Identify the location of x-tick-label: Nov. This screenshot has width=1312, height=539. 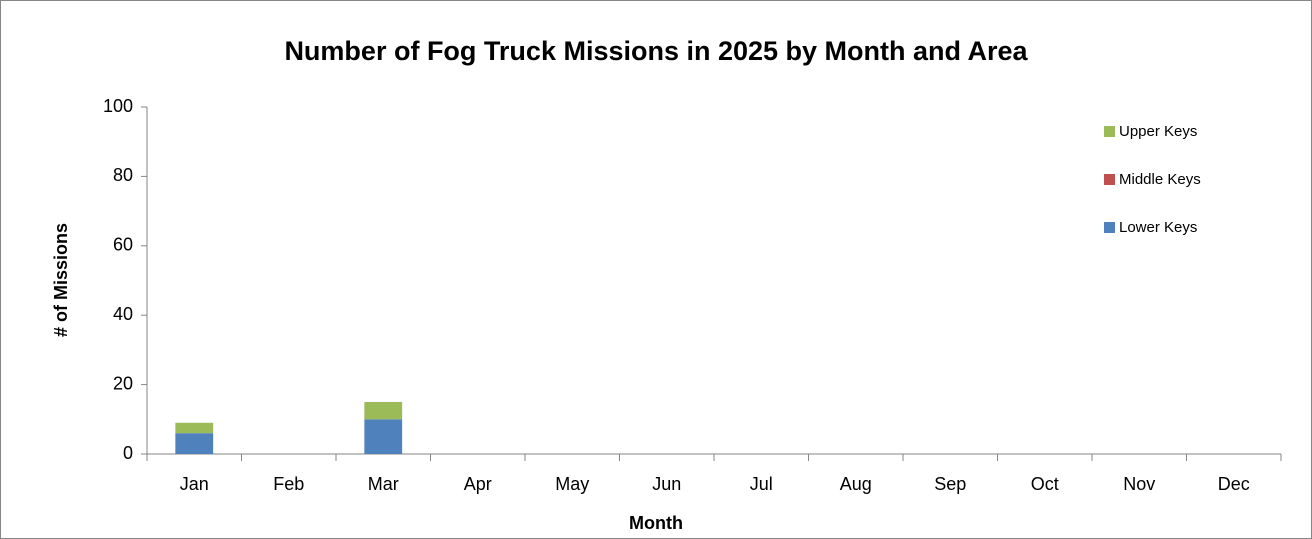
(1139, 484).